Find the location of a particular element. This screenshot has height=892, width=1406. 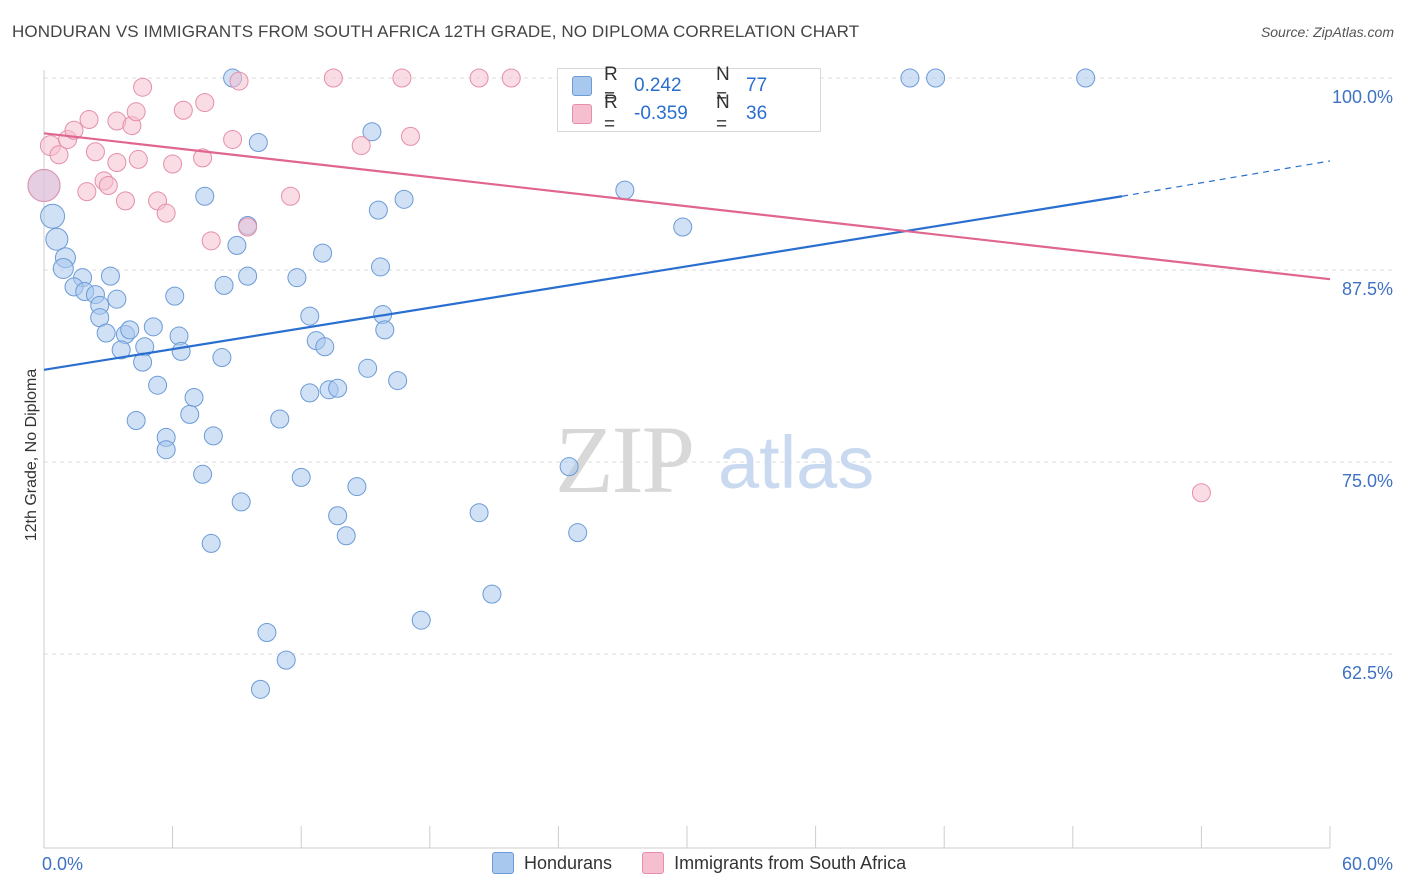

legend-label-south-africa: Immigrants from South Africa is located at coordinates (790, 862).